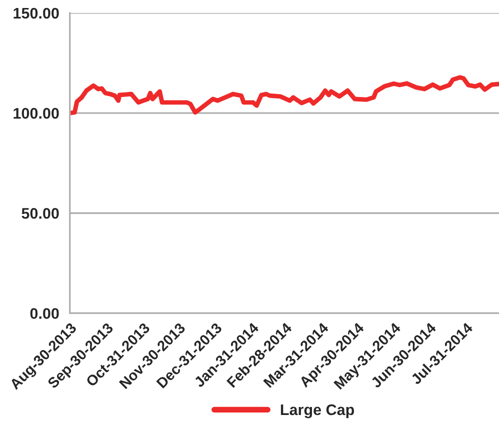 The height and width of the screenshot is (432, 499). What do you see at coordinates (317, 411) in the screenshot?
I see `legend-label: Large Cap` at bounding box center [317, 411].